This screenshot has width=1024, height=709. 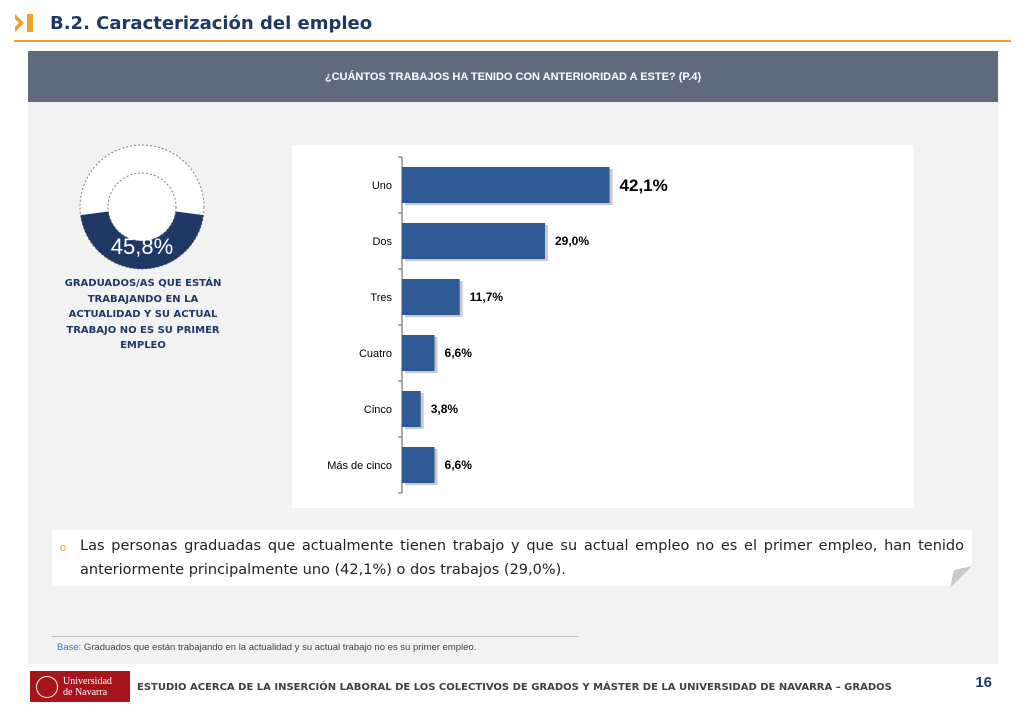 I want to click on header-divider, so click(x=512, y=41).